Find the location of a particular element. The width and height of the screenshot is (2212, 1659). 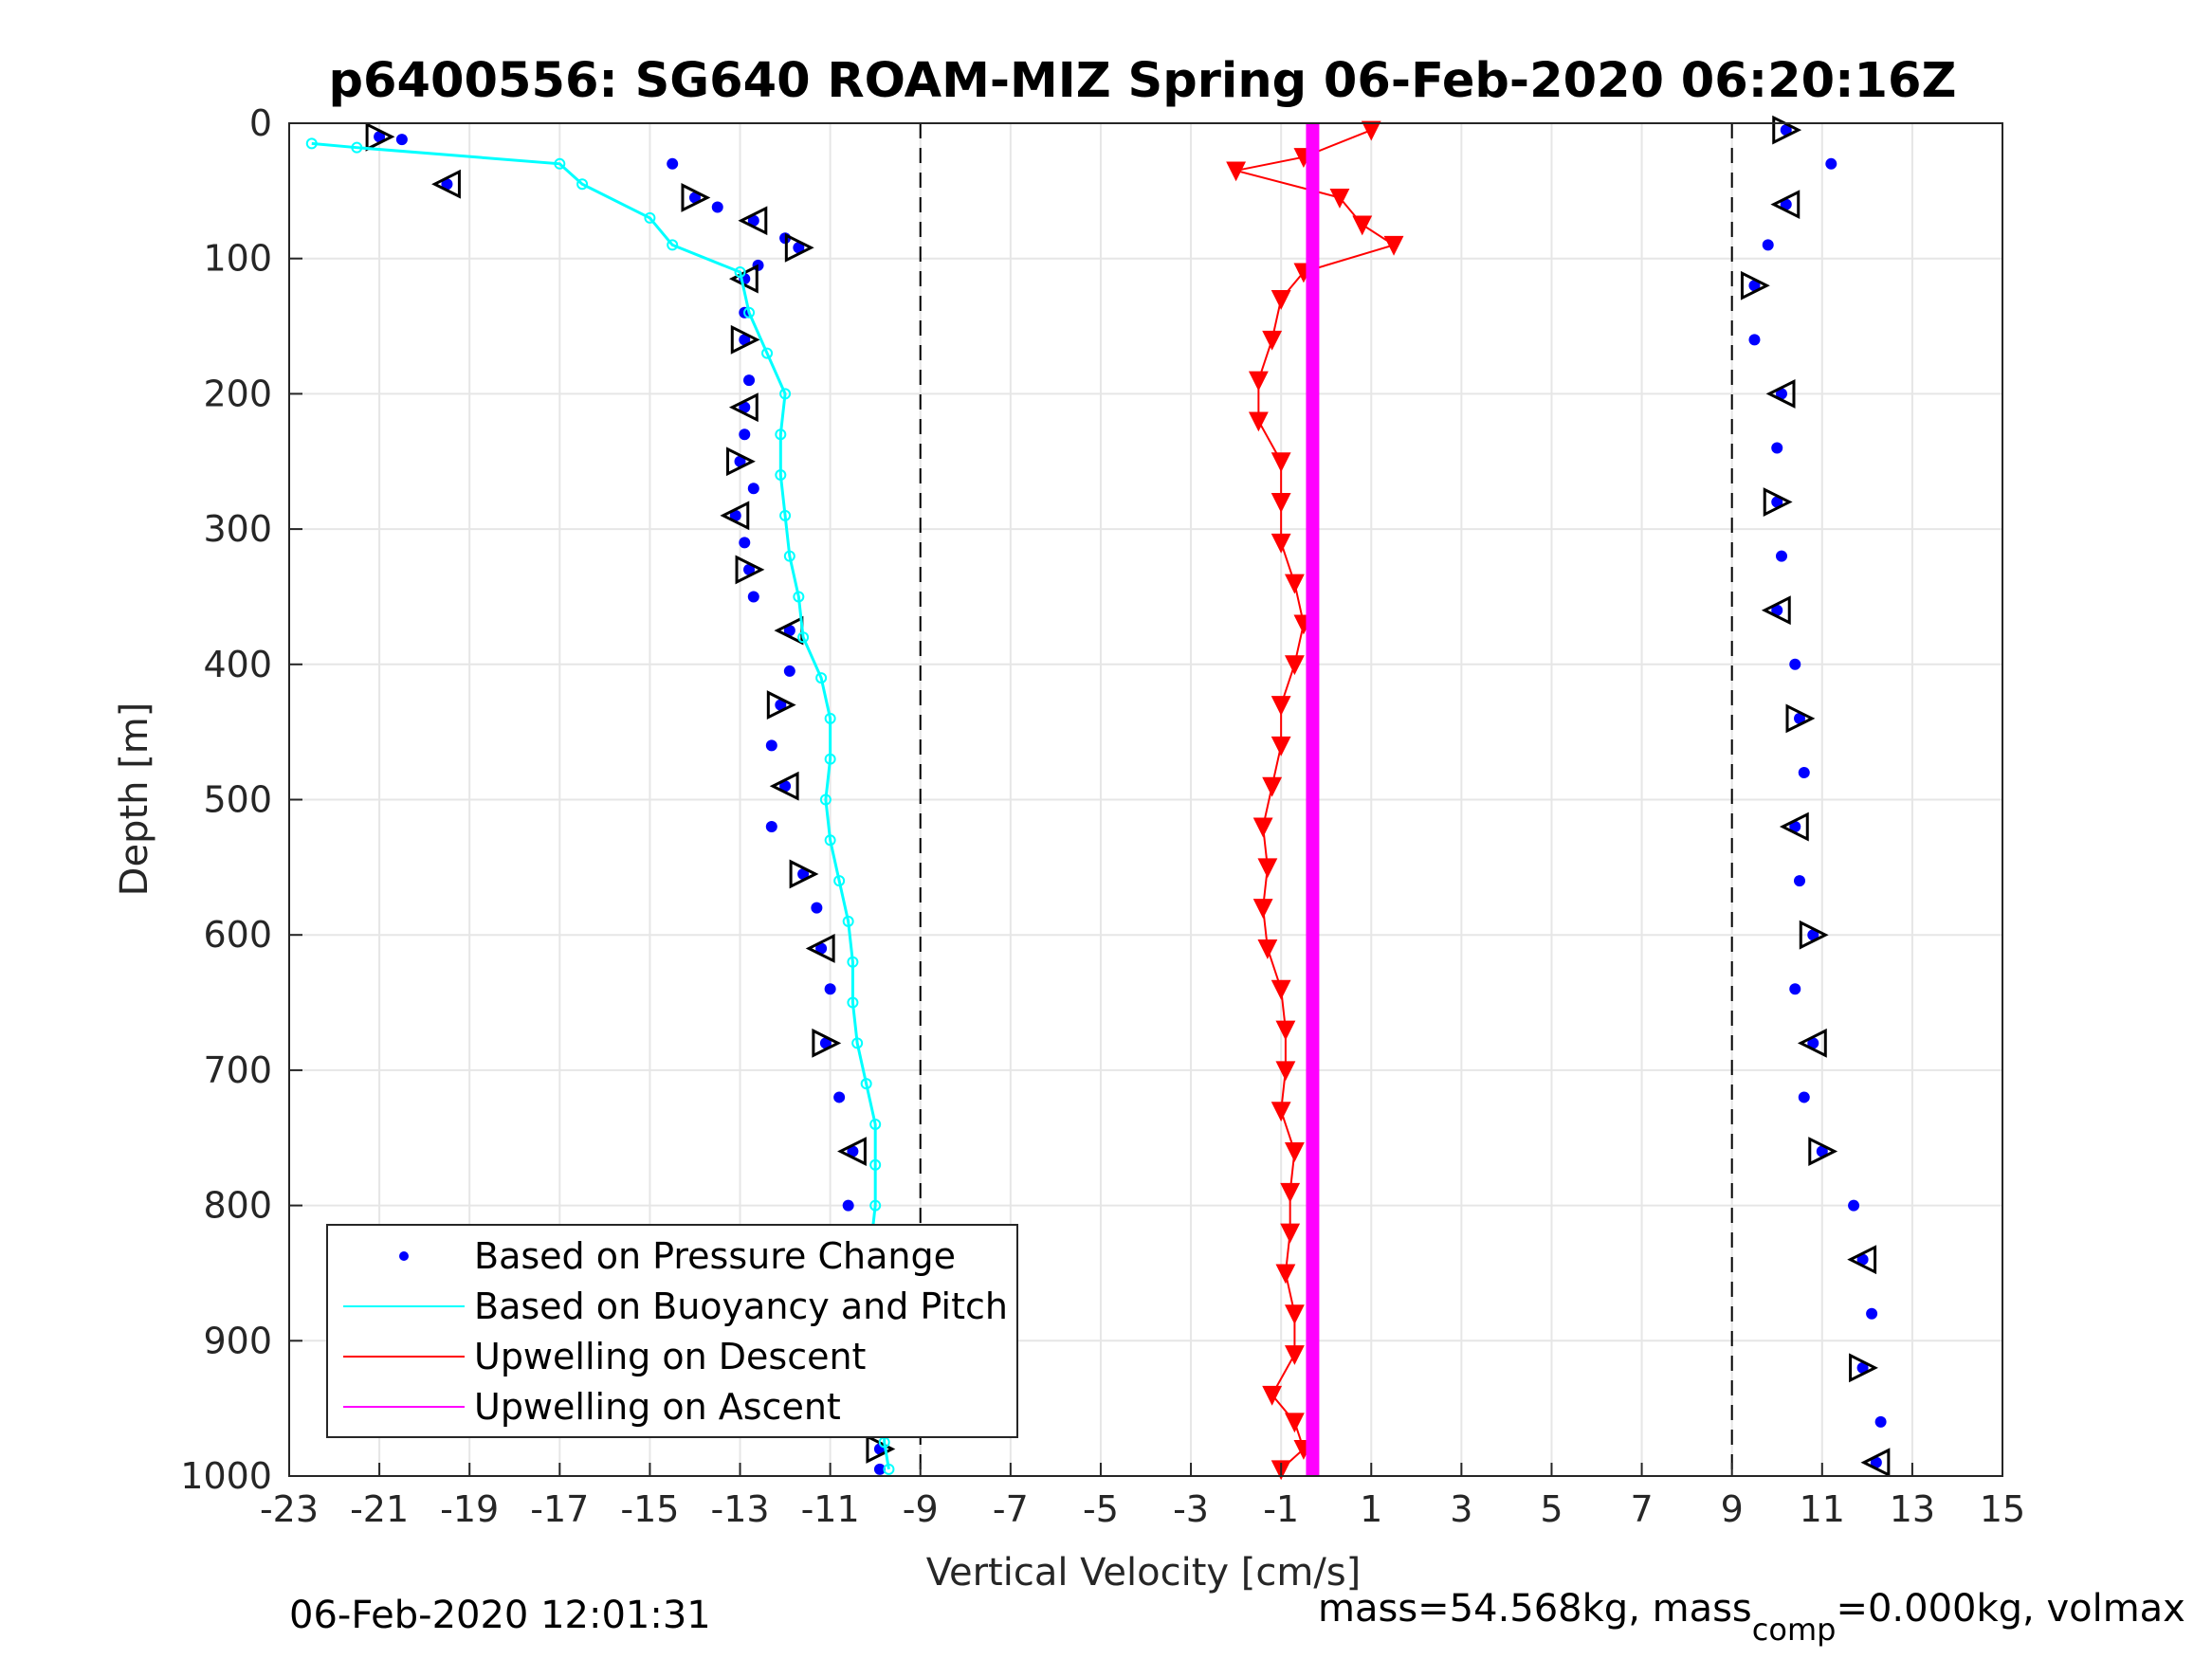

y-tick-label: 100 is located at coordinates (237, 259).